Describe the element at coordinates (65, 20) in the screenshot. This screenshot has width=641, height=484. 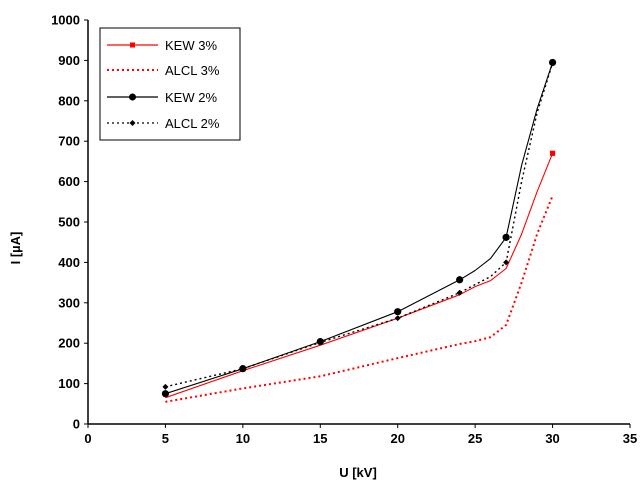
I see `y-tick-label: 1000` at that location.